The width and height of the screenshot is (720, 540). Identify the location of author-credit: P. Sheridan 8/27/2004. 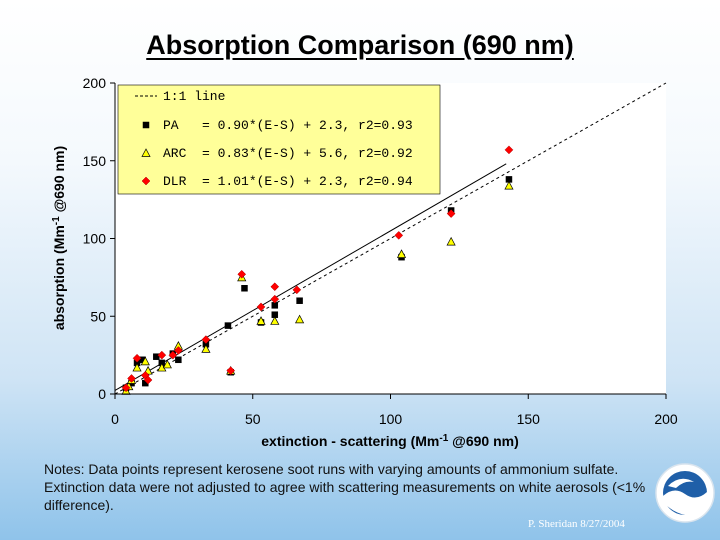
(576, 524).